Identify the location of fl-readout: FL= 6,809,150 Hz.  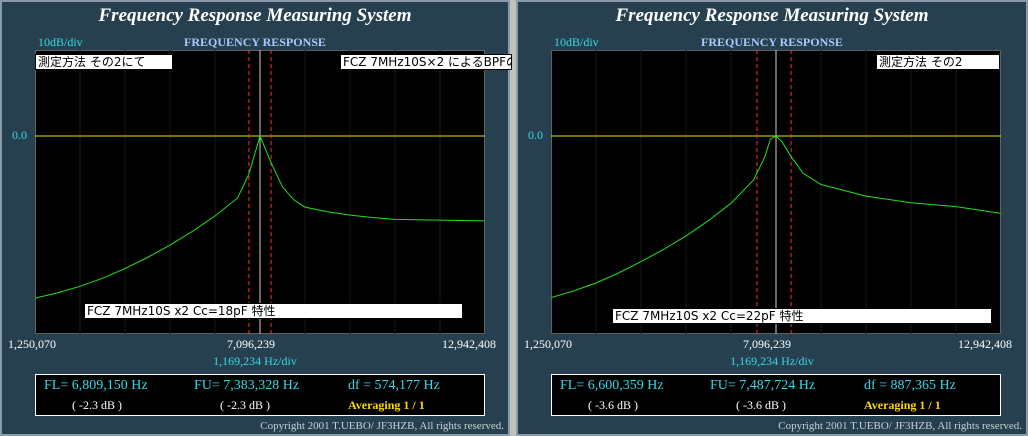
(96, 385).